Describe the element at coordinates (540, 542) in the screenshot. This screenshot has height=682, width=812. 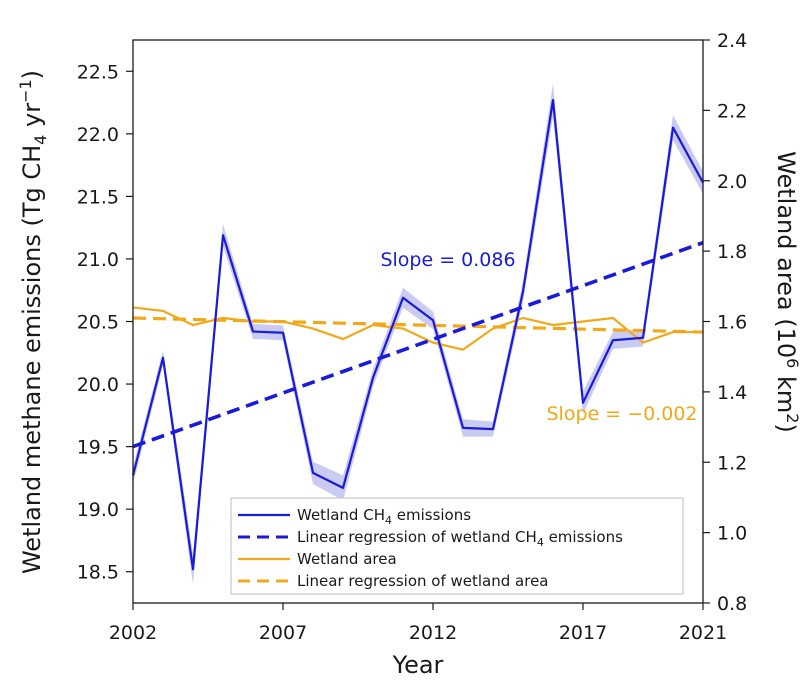
I see `legend-label-1-sub: 4` at that location.